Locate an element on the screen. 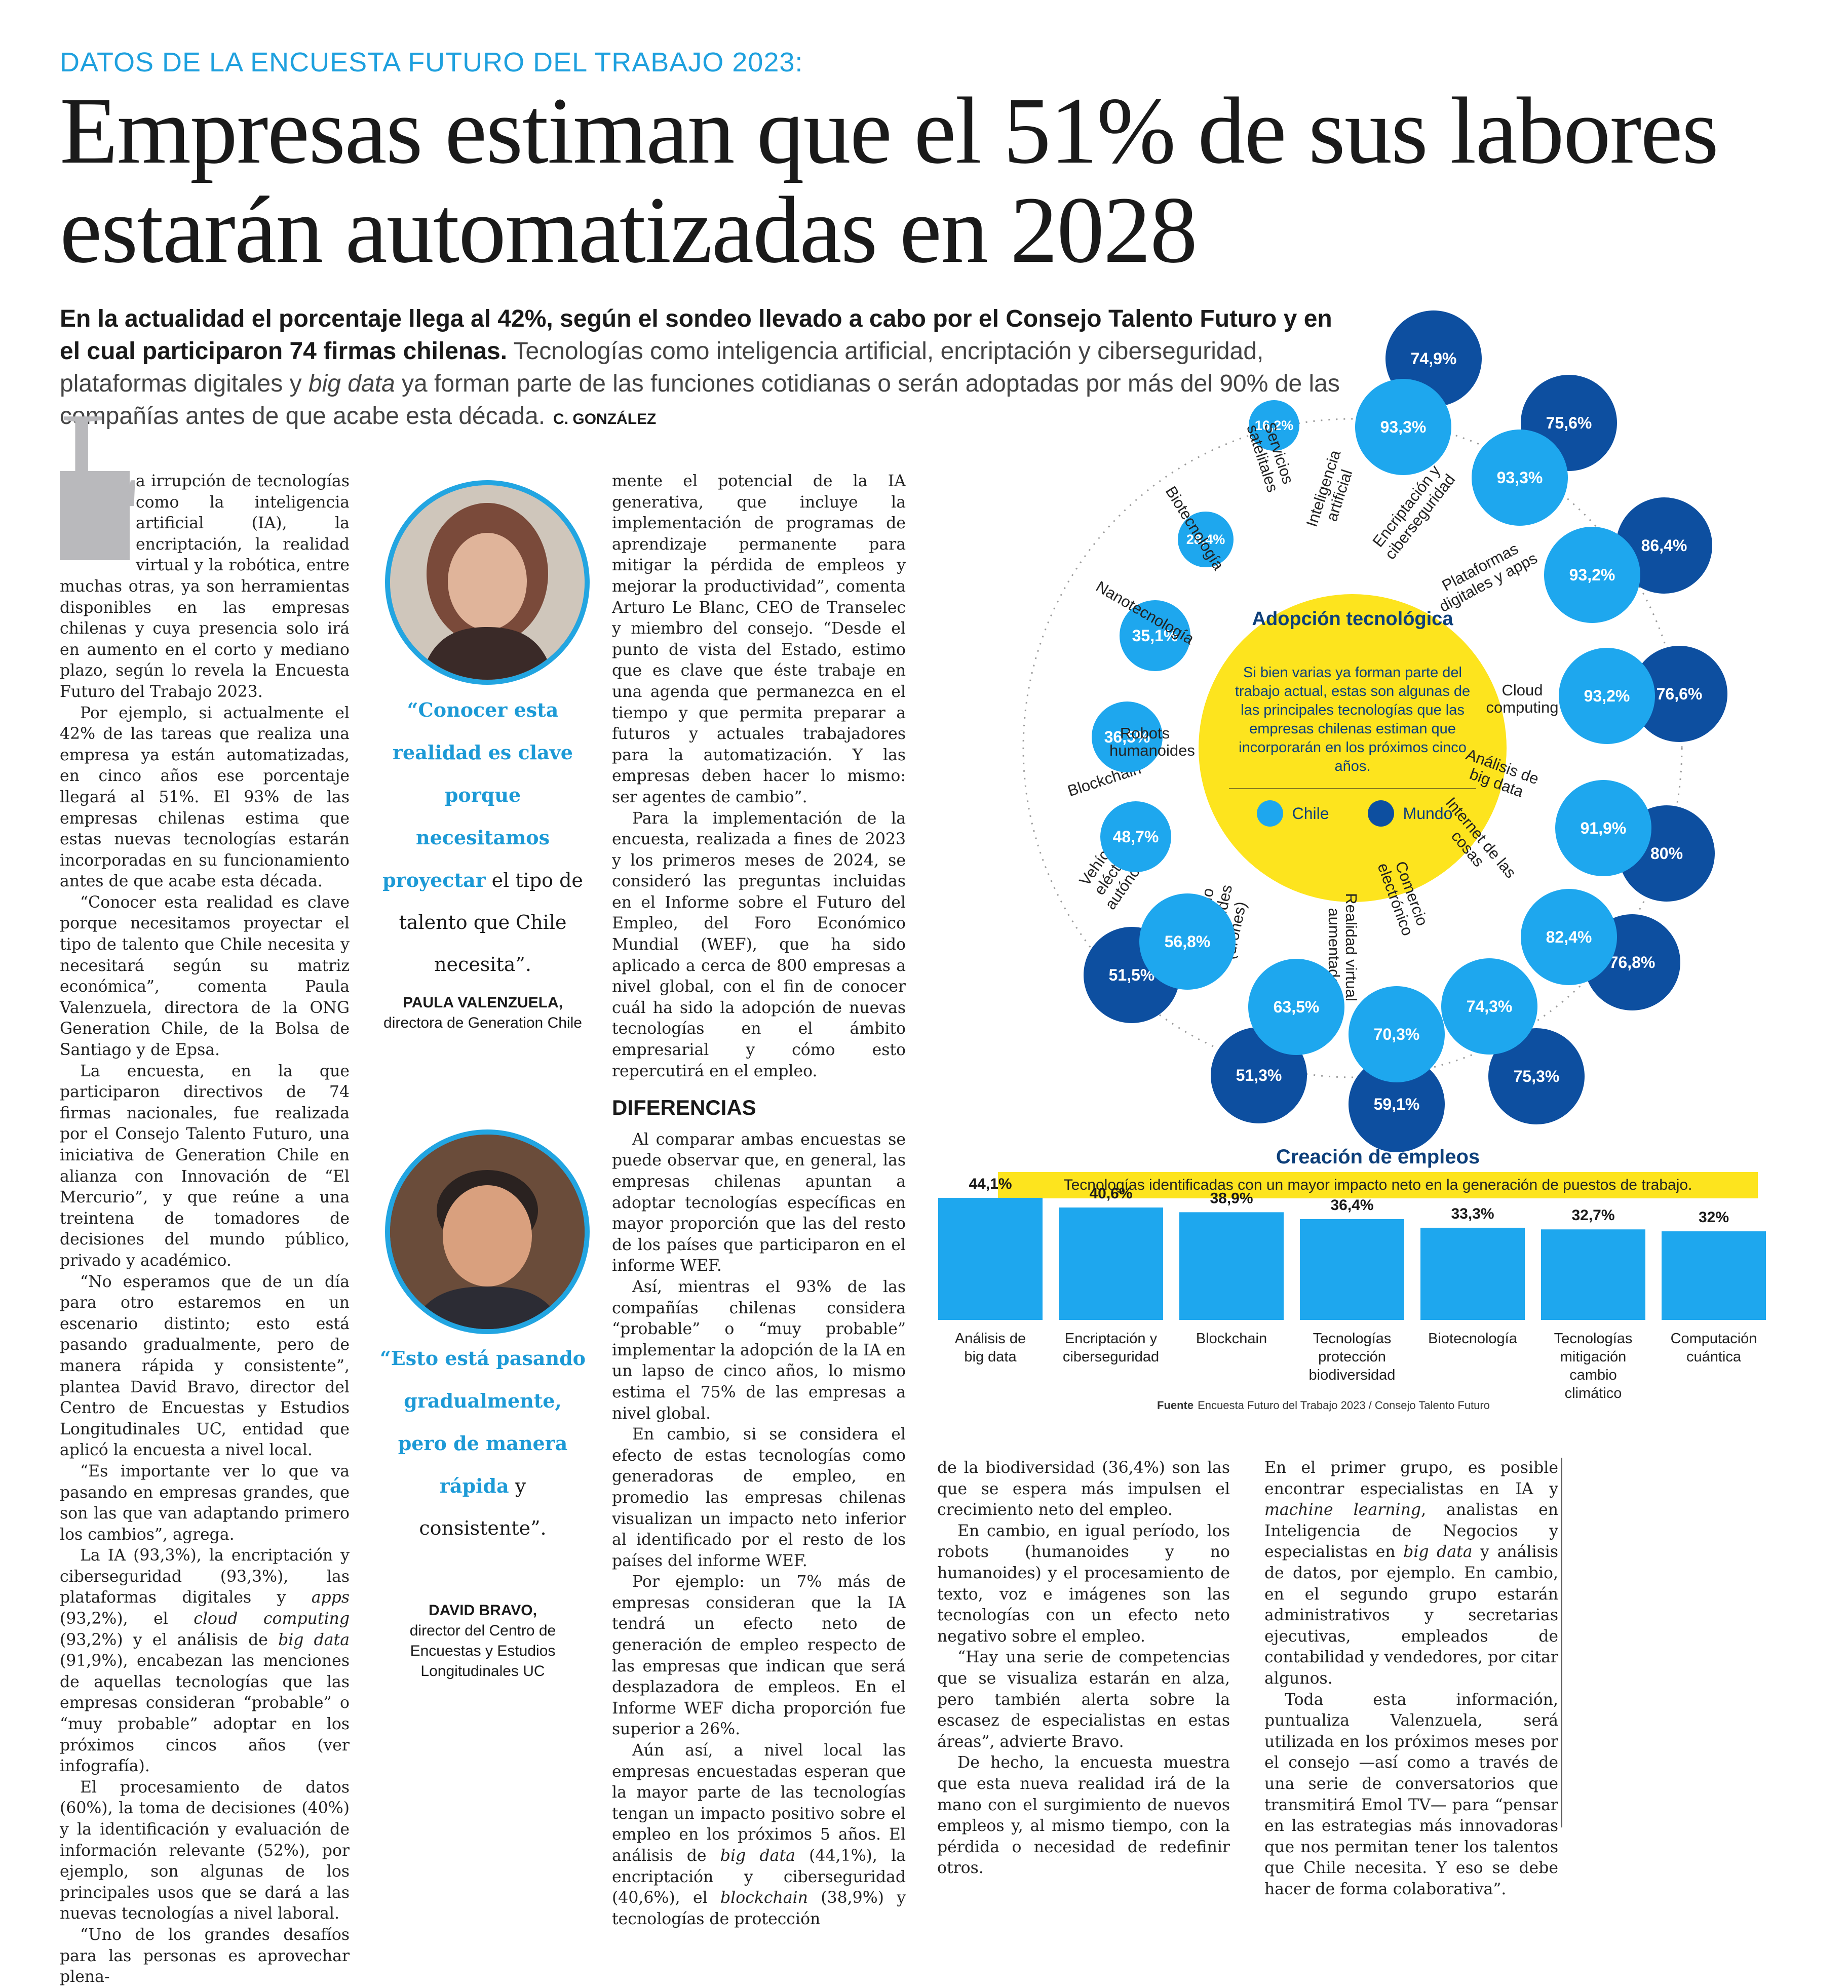  bar-value-label: 40,6% is located at coordinates (1110, 1193).